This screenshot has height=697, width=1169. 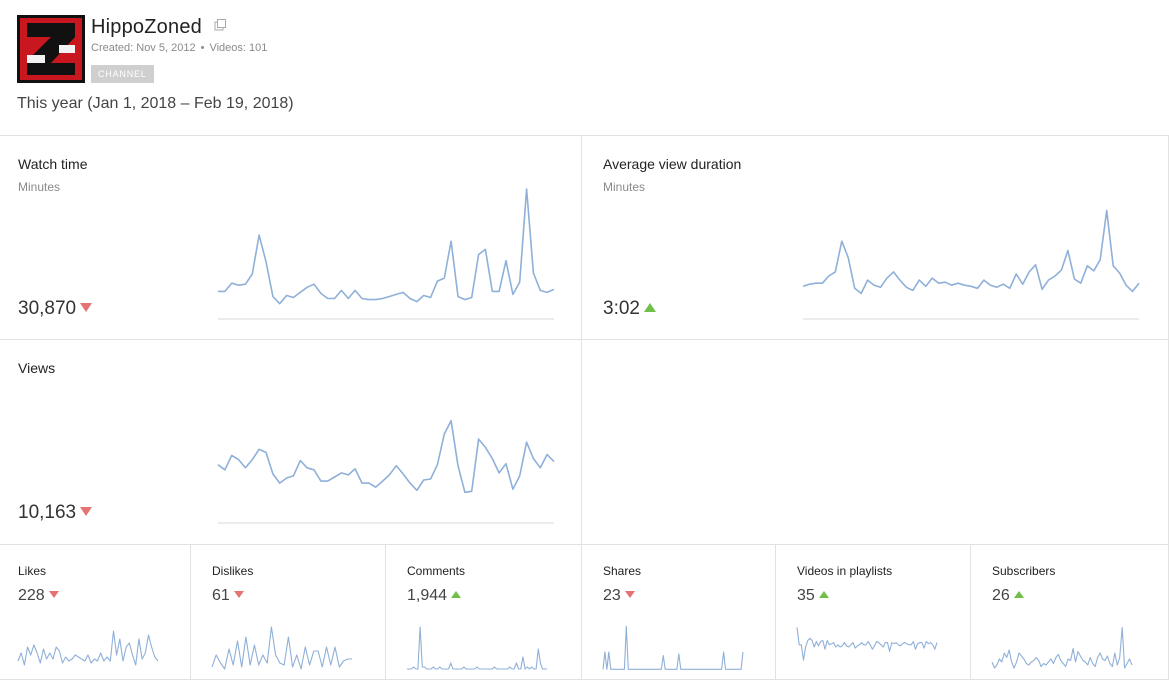 I want to click on views-number: 10,163, so click(x=47, y=512).